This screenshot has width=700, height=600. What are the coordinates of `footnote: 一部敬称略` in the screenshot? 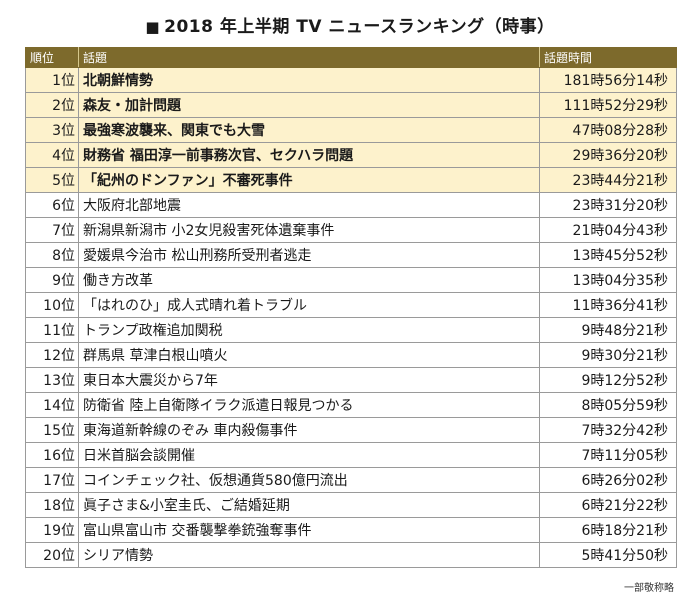 It's located at (649, 588).